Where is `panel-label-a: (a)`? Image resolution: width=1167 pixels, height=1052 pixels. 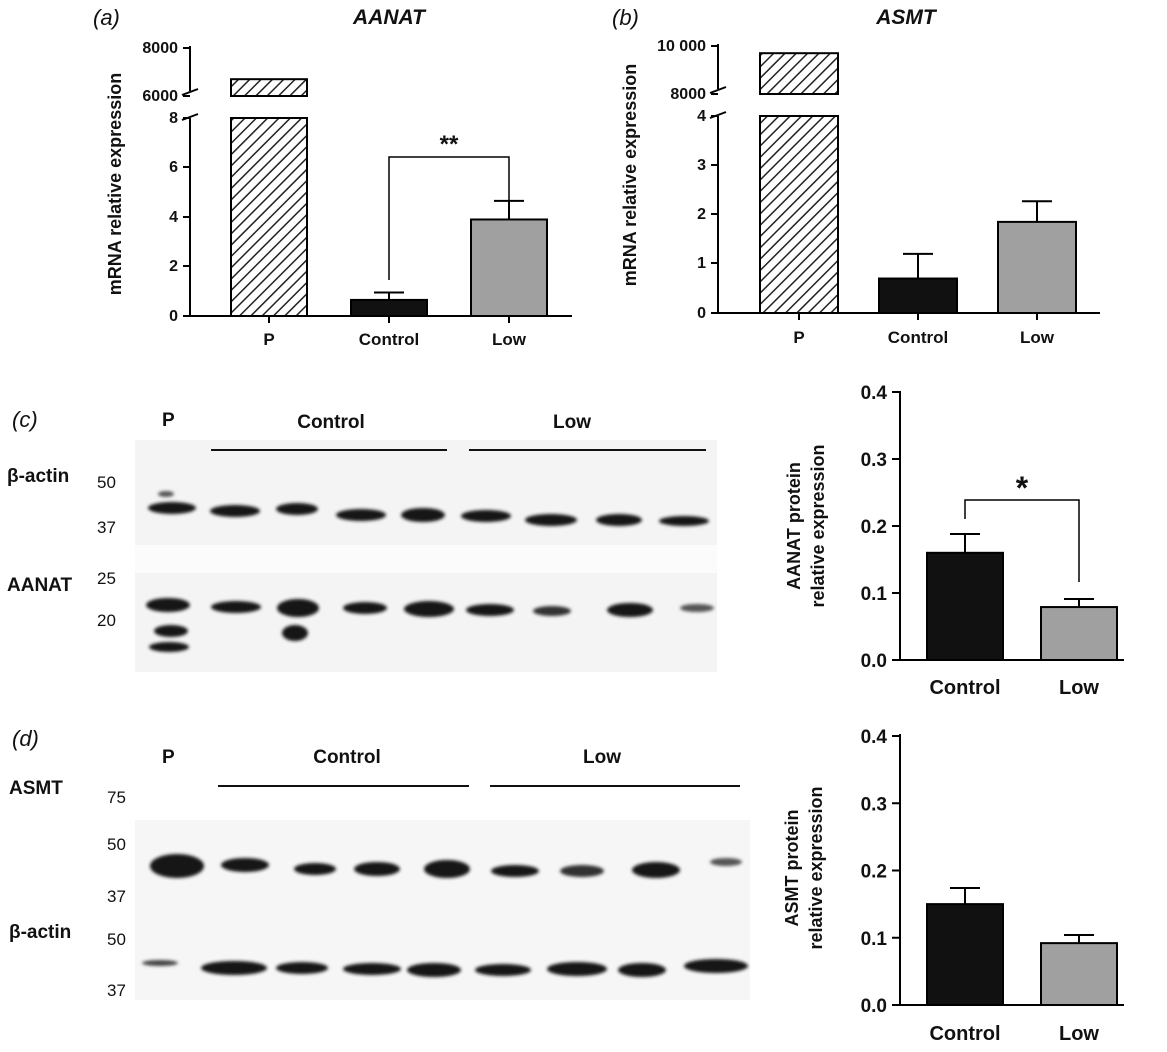 panel-label-a: (a) is located at coordinates (106, 17).